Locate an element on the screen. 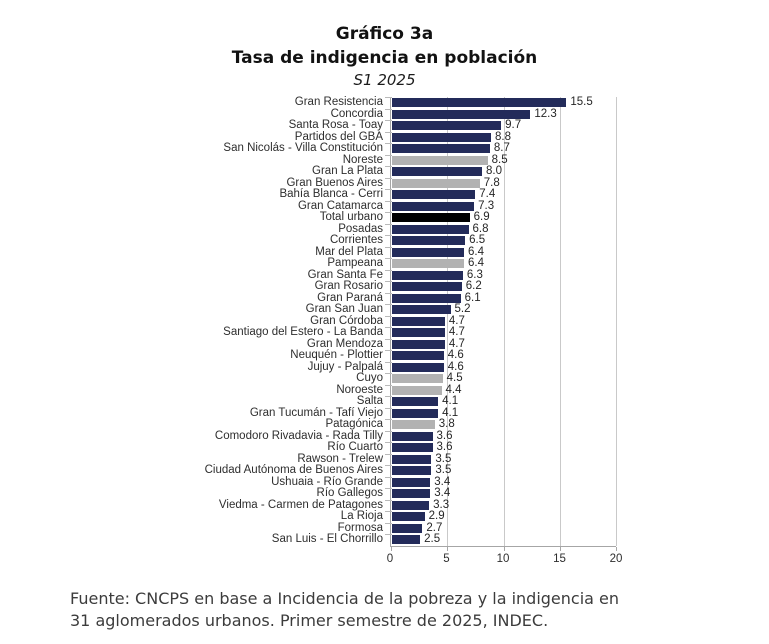  category-label: Rawson - Trelew is located at coordinates (340, 458).